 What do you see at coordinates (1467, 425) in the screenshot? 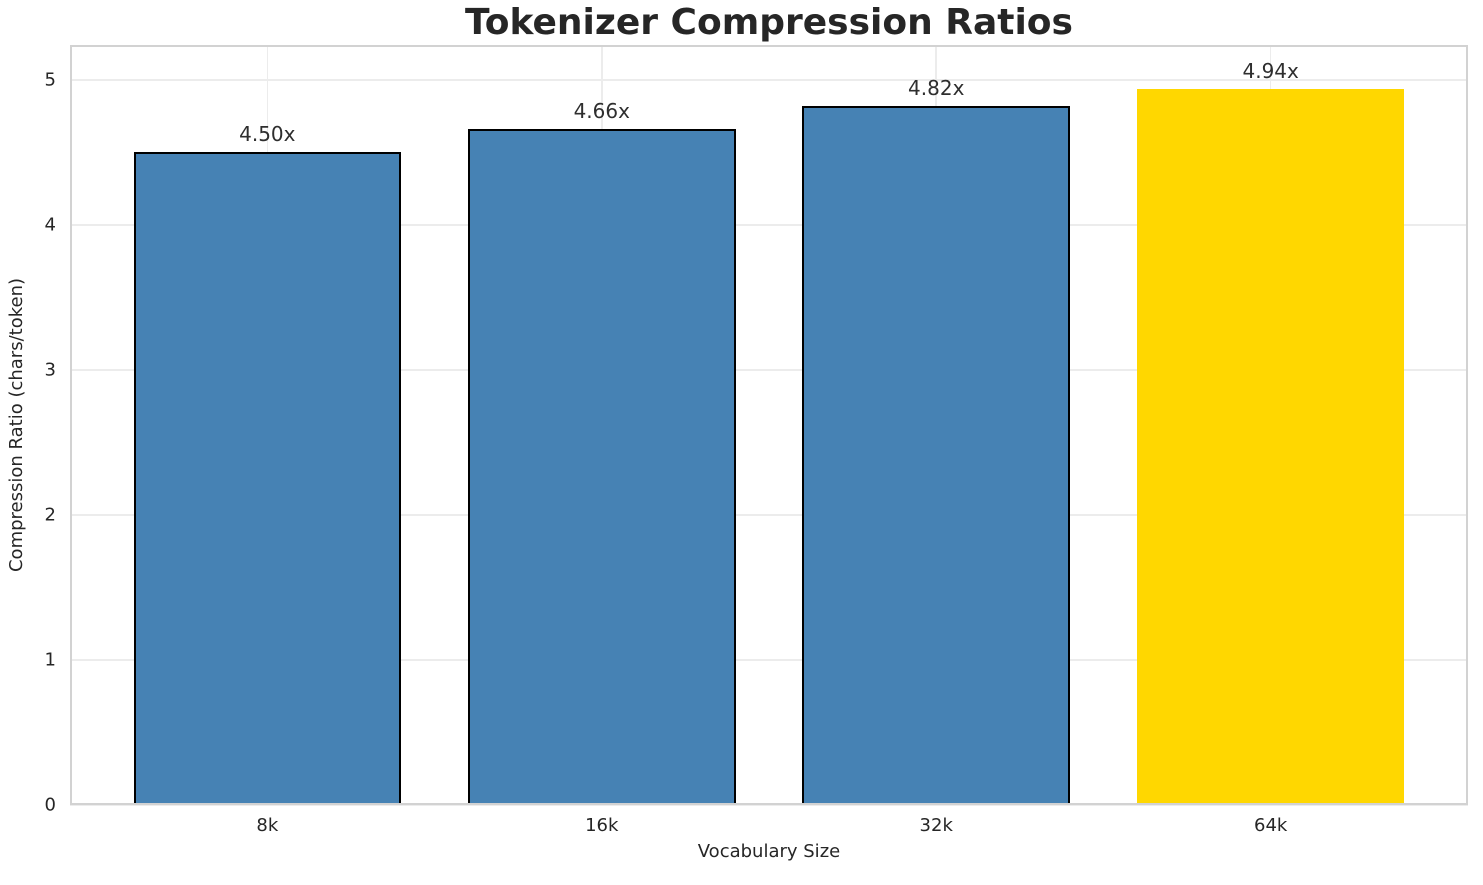
I see `right-spine` at bounding box center [1467, 425].